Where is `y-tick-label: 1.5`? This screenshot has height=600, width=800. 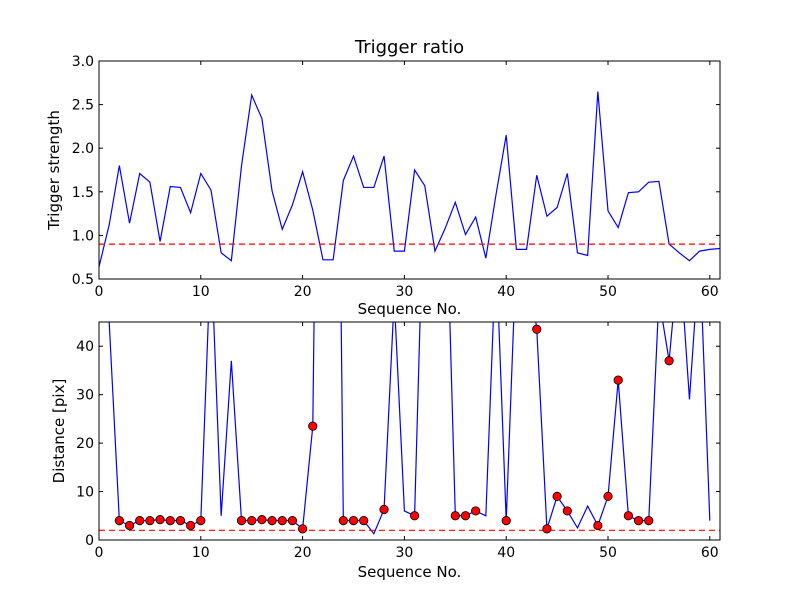 y-tick-label: 1.5 is located at coordinates (83, 193).